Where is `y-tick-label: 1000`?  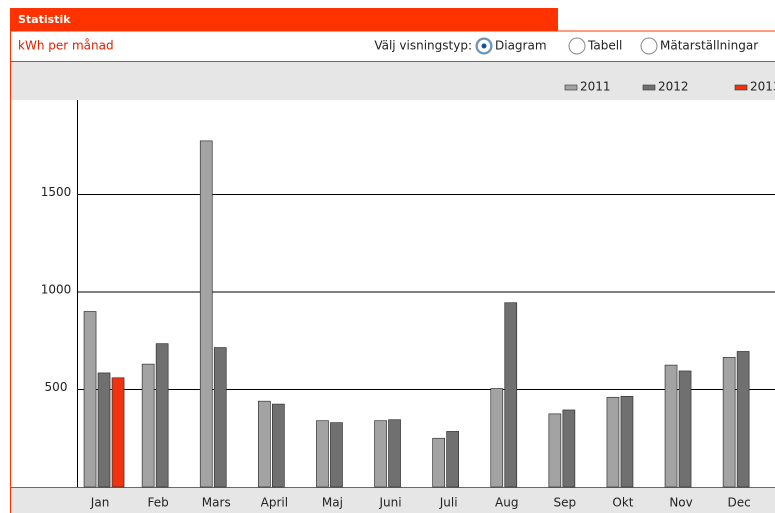
y-tick-label: 1000 is located at coordinates (56, 290).